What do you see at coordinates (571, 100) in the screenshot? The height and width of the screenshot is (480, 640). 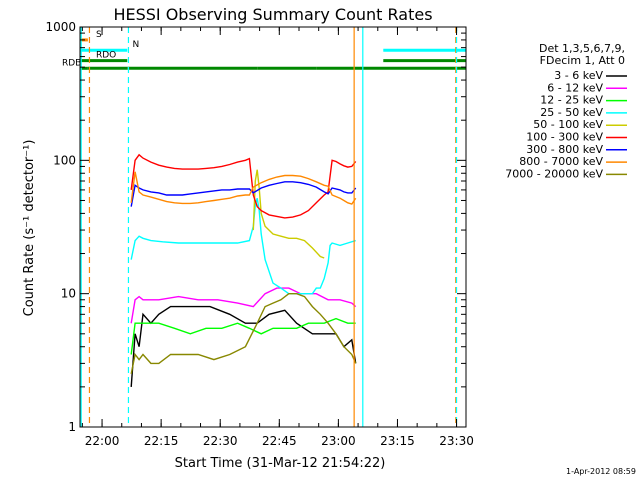 I see `legend-label-2: 12 - 25 keV` at bounding box center [571, 100].